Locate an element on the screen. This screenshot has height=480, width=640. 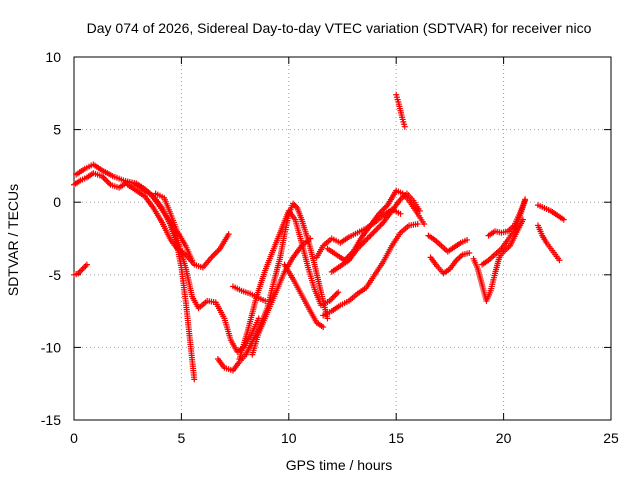
series-arc-m is located at coordinates (376, 225).